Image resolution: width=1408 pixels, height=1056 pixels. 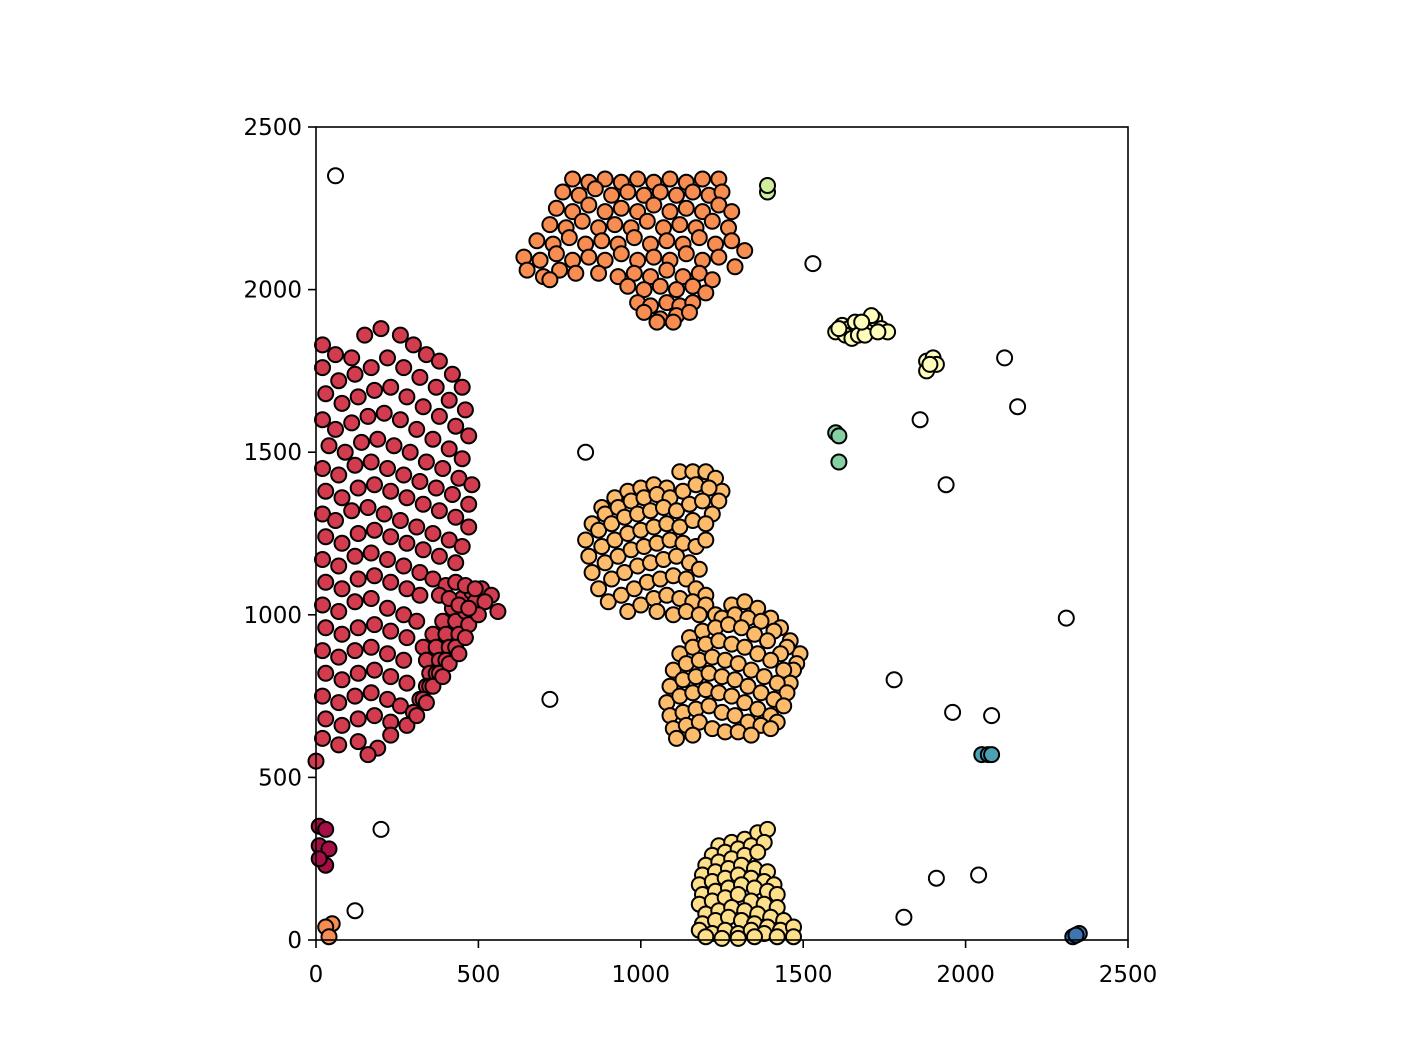 I want to click on y-tick-label: 1500, so click(x=272, y=453).